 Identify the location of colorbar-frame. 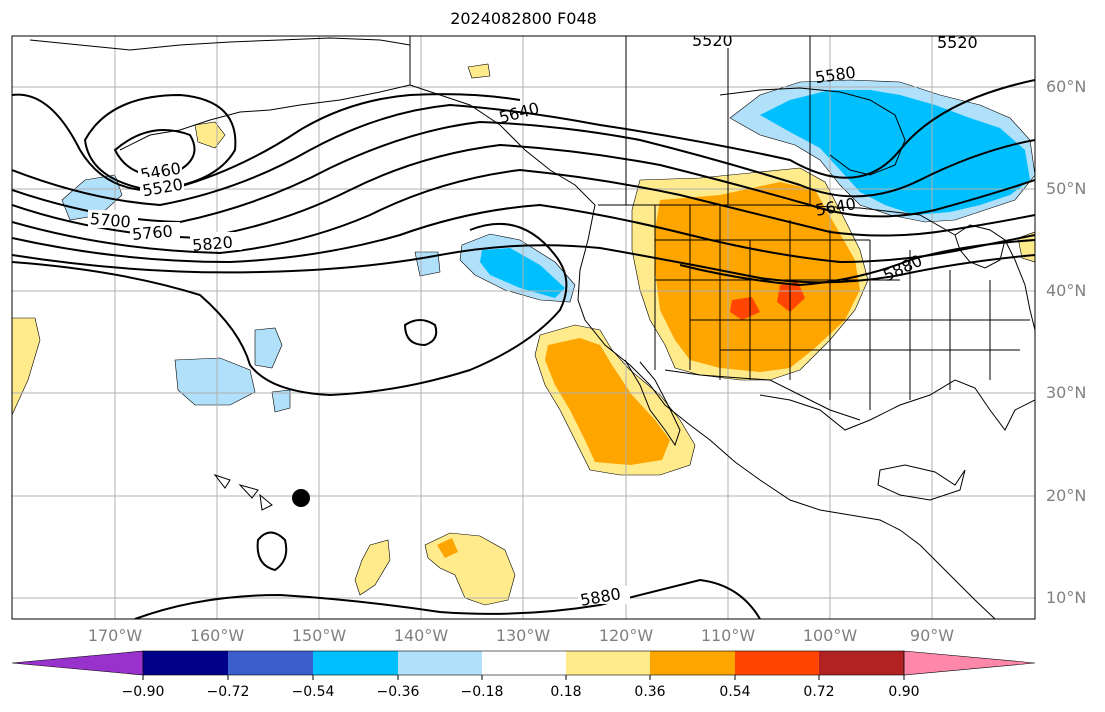
(523, 663).